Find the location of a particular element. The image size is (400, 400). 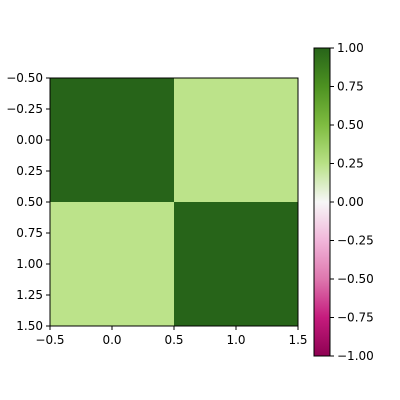

colorbar-tick-label: −0.75 is located at coordinates (355, 318).